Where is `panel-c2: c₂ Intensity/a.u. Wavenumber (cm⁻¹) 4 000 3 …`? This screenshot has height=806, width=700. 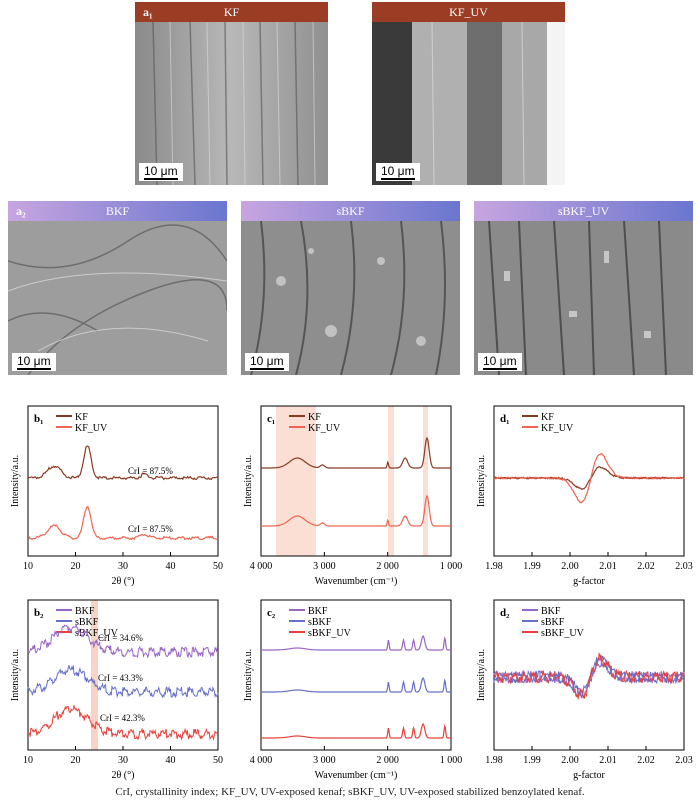
panel-c2: c₂ Intensity/a.u. Wavenumber (cm⁻¹) 4 000 3 … is located at coordinates (348, 687).